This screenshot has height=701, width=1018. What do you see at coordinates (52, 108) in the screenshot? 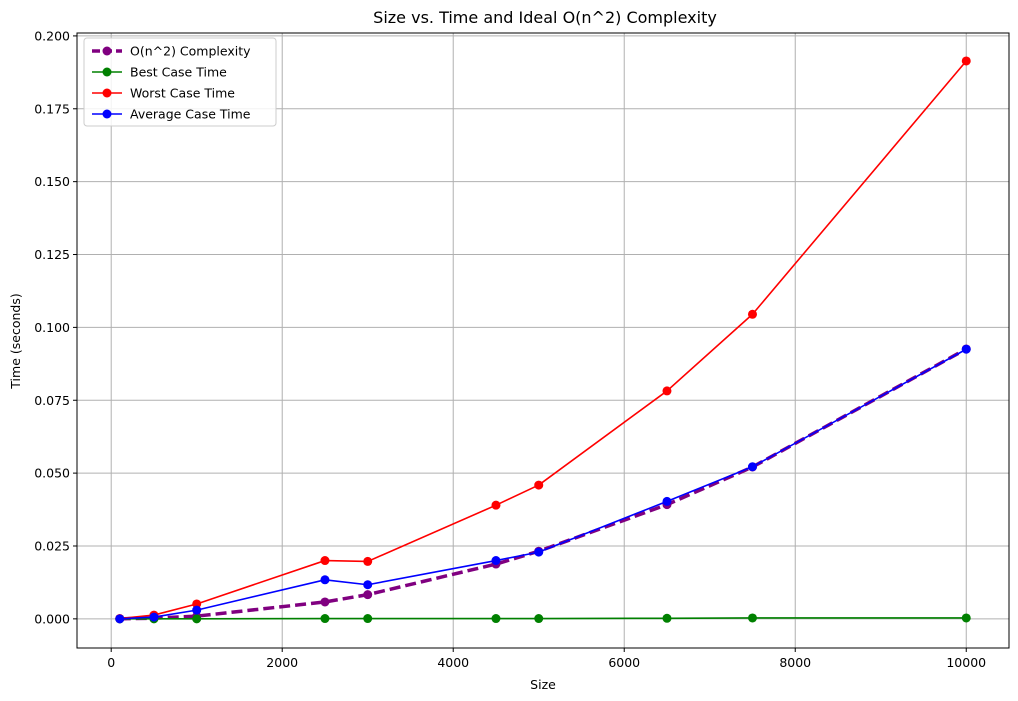
I see `y-tick-label: 0.175` at bounding box center [52, 108].